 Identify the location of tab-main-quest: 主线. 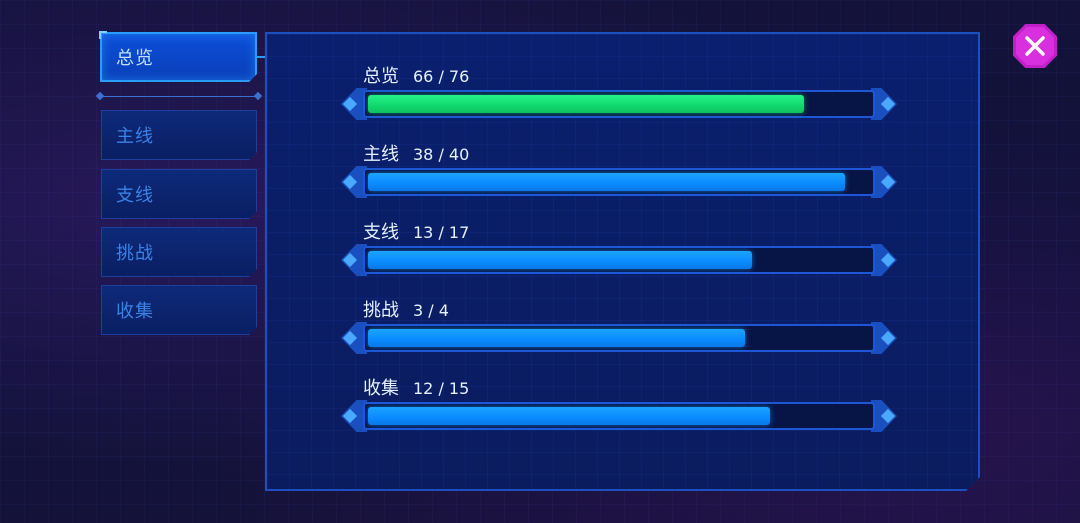
(179, 135).